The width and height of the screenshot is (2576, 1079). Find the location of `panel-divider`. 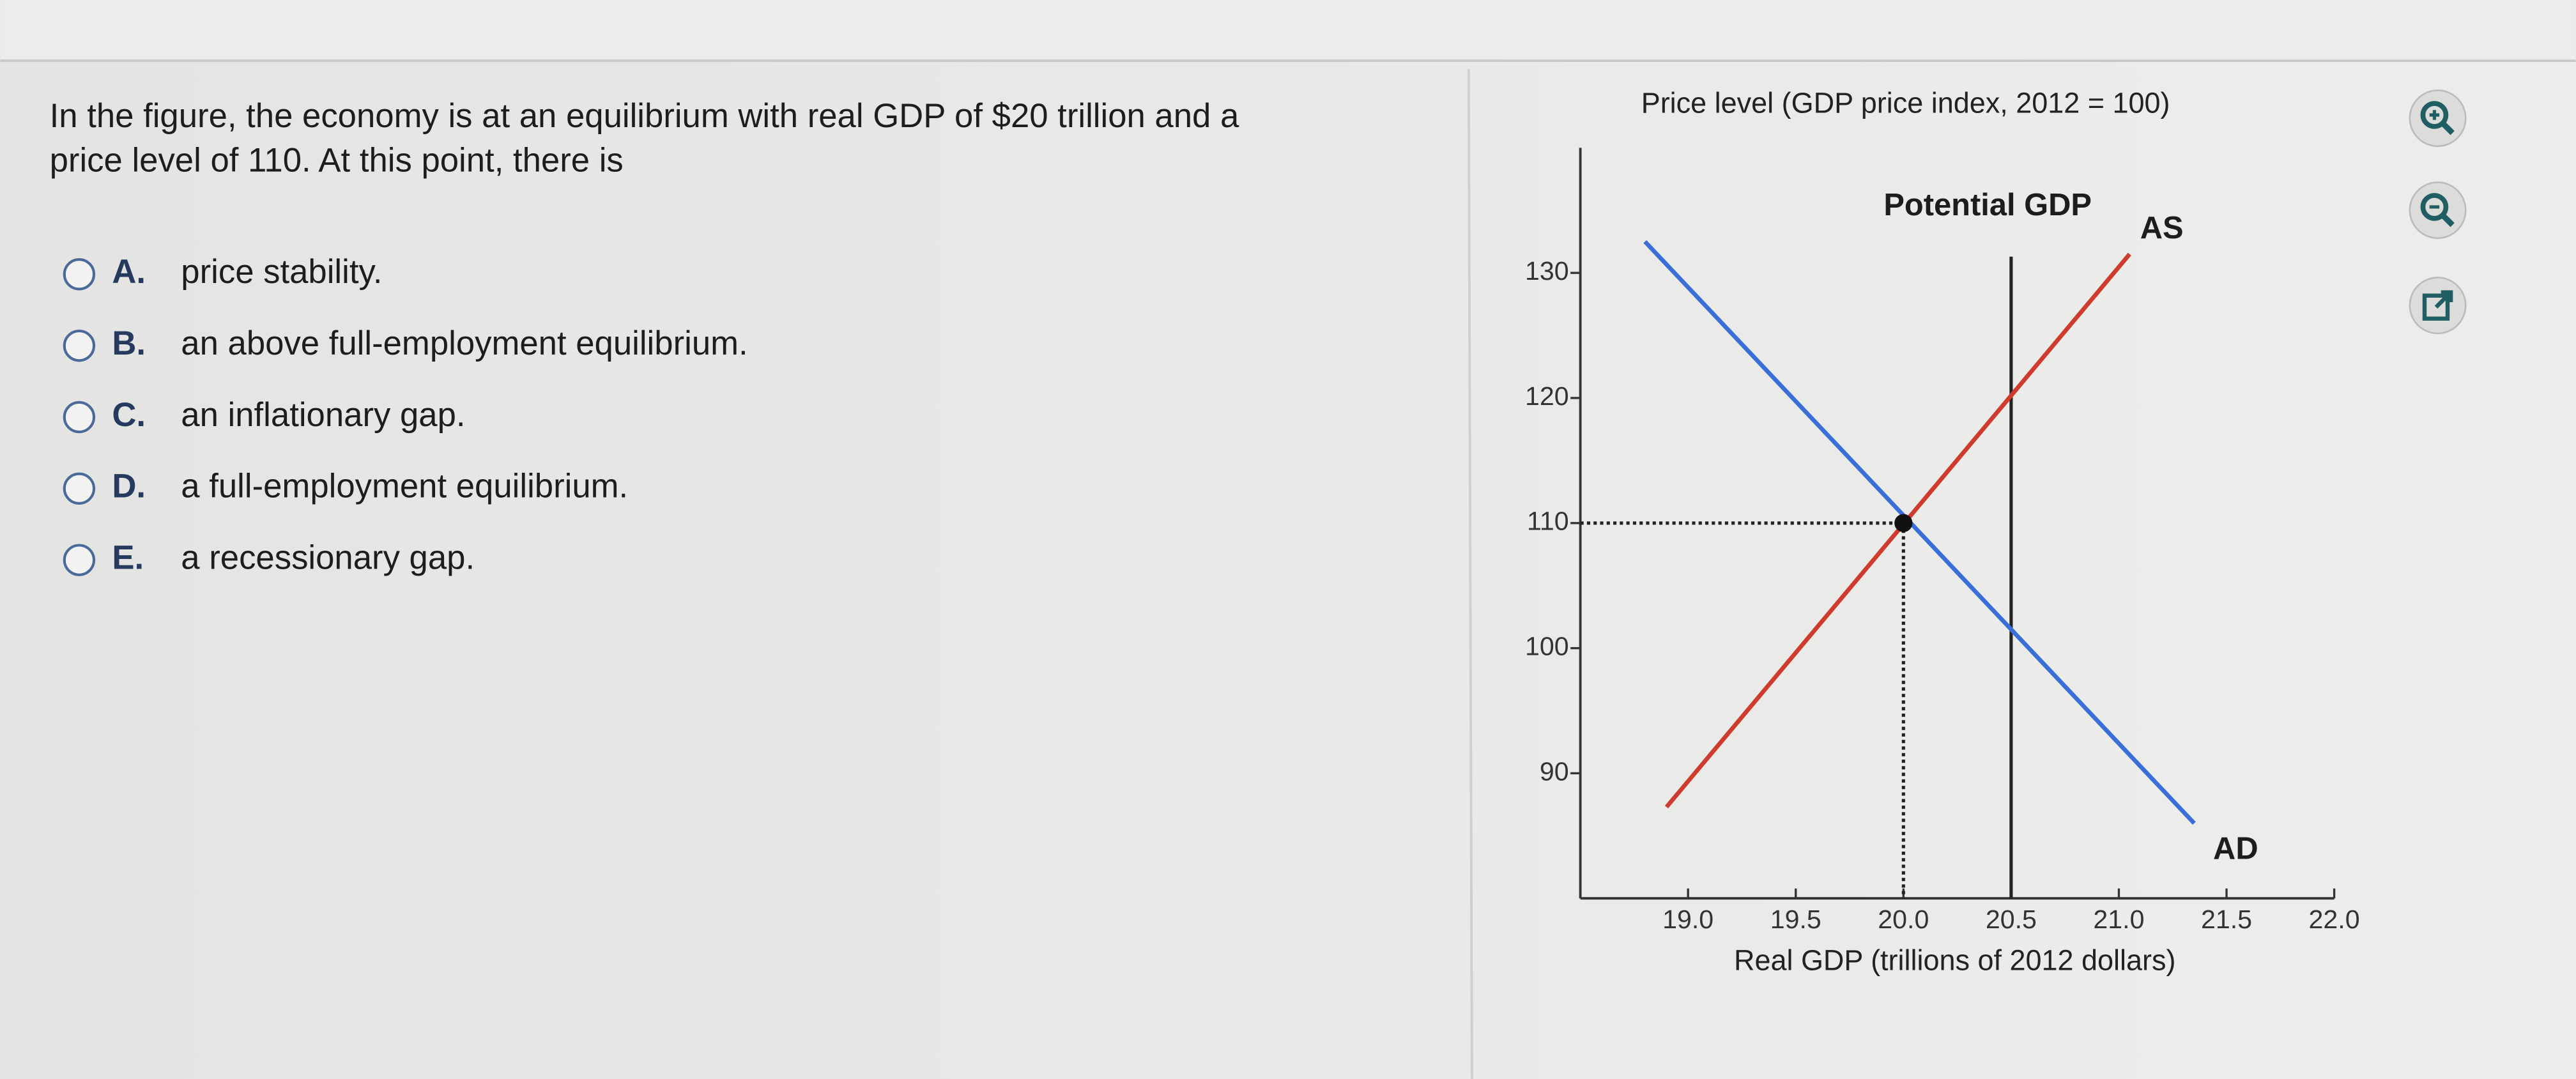

panel-divider is located at coordinates (1470, 573).